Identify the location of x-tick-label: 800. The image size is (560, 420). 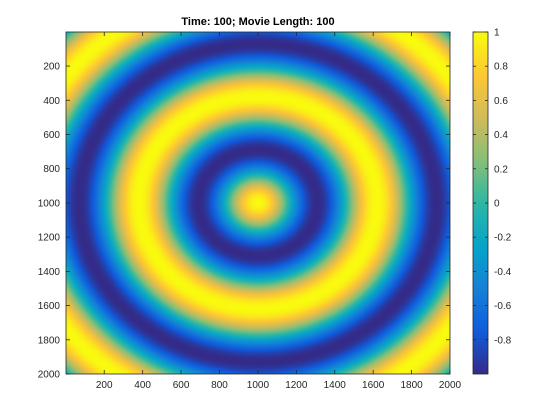
(219, 385).